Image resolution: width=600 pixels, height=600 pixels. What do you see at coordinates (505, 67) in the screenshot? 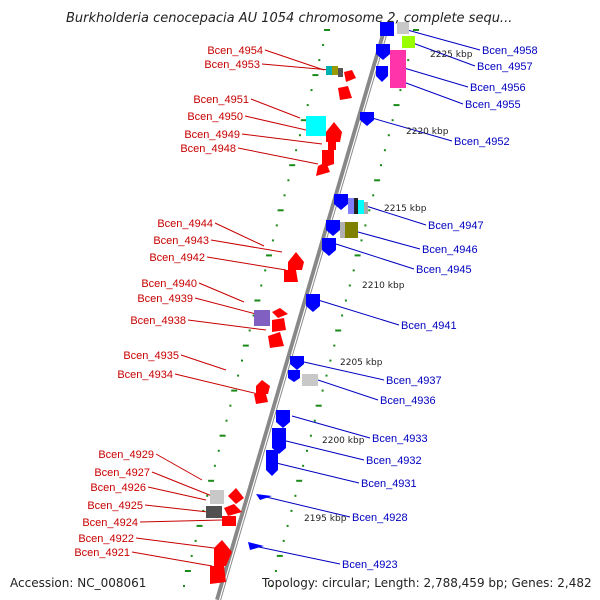
I see `gene-label: Bcen_4957` at bounding box center [505, 67].